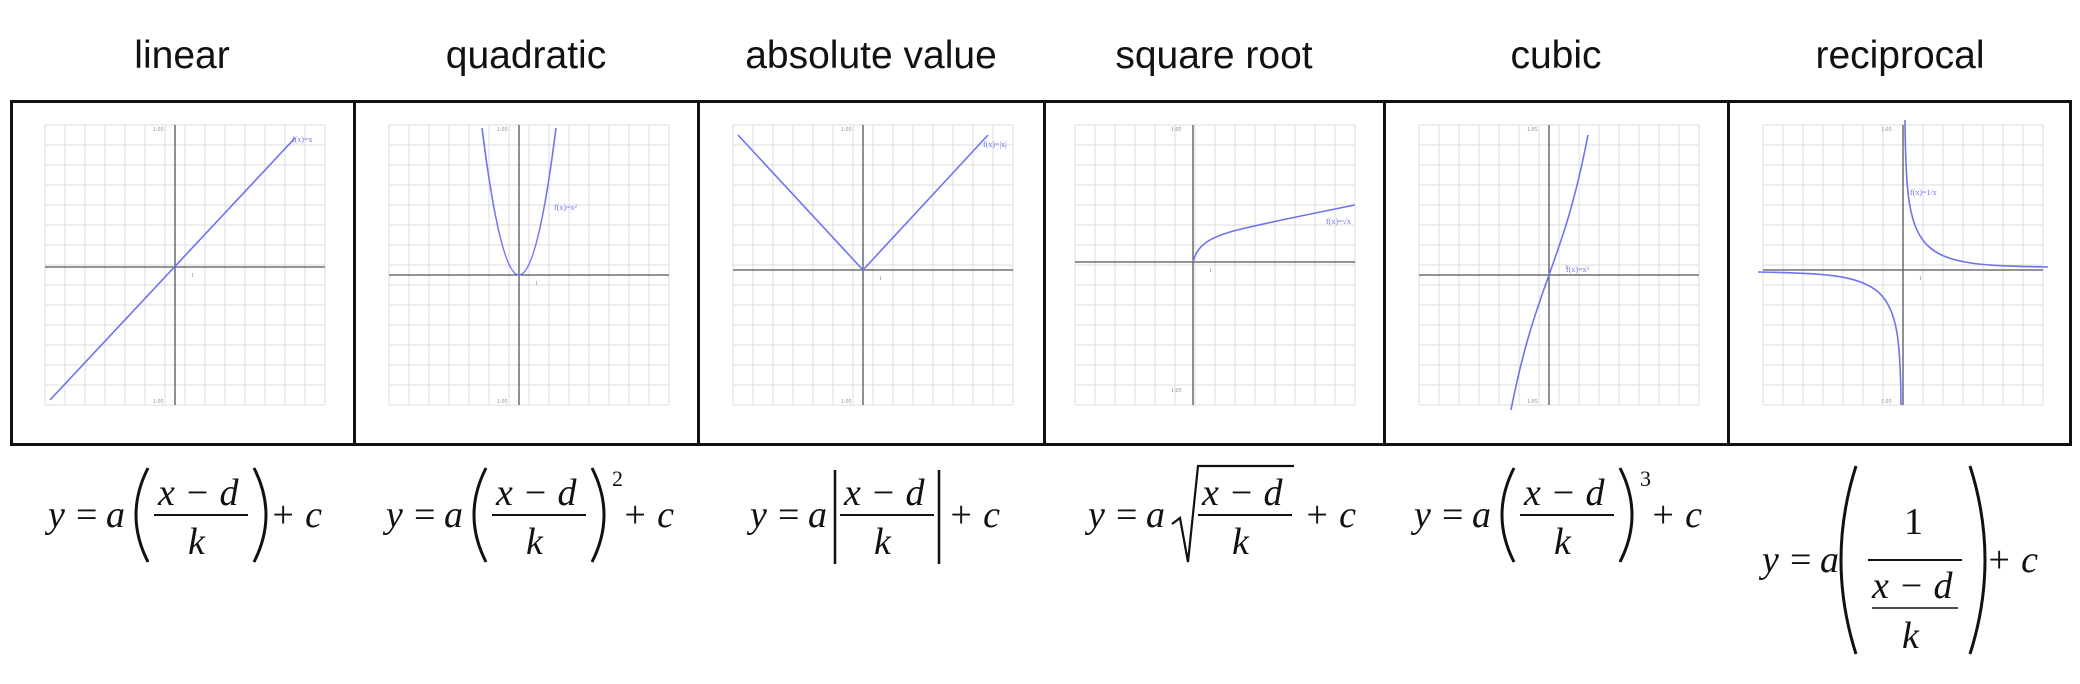 The height and width of the screenshot is (684, 2080). What do you see at coordinates (1976, 194) in the screenshot?
I see `function-curve-positive` at bounding box center [1976, 194].